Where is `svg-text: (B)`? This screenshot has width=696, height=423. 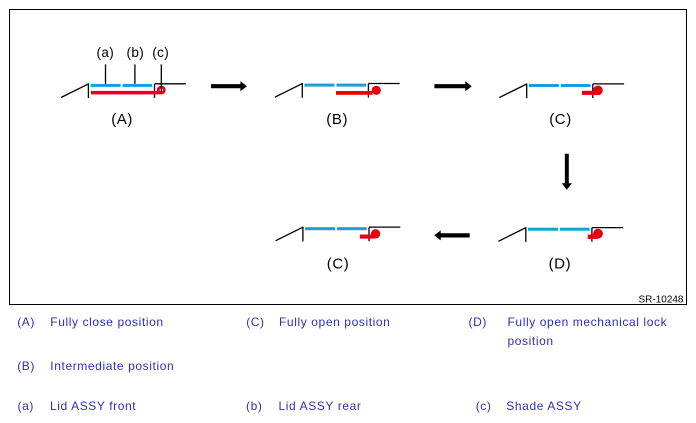 svg-text: (B) is located at coordinates (337, 119).